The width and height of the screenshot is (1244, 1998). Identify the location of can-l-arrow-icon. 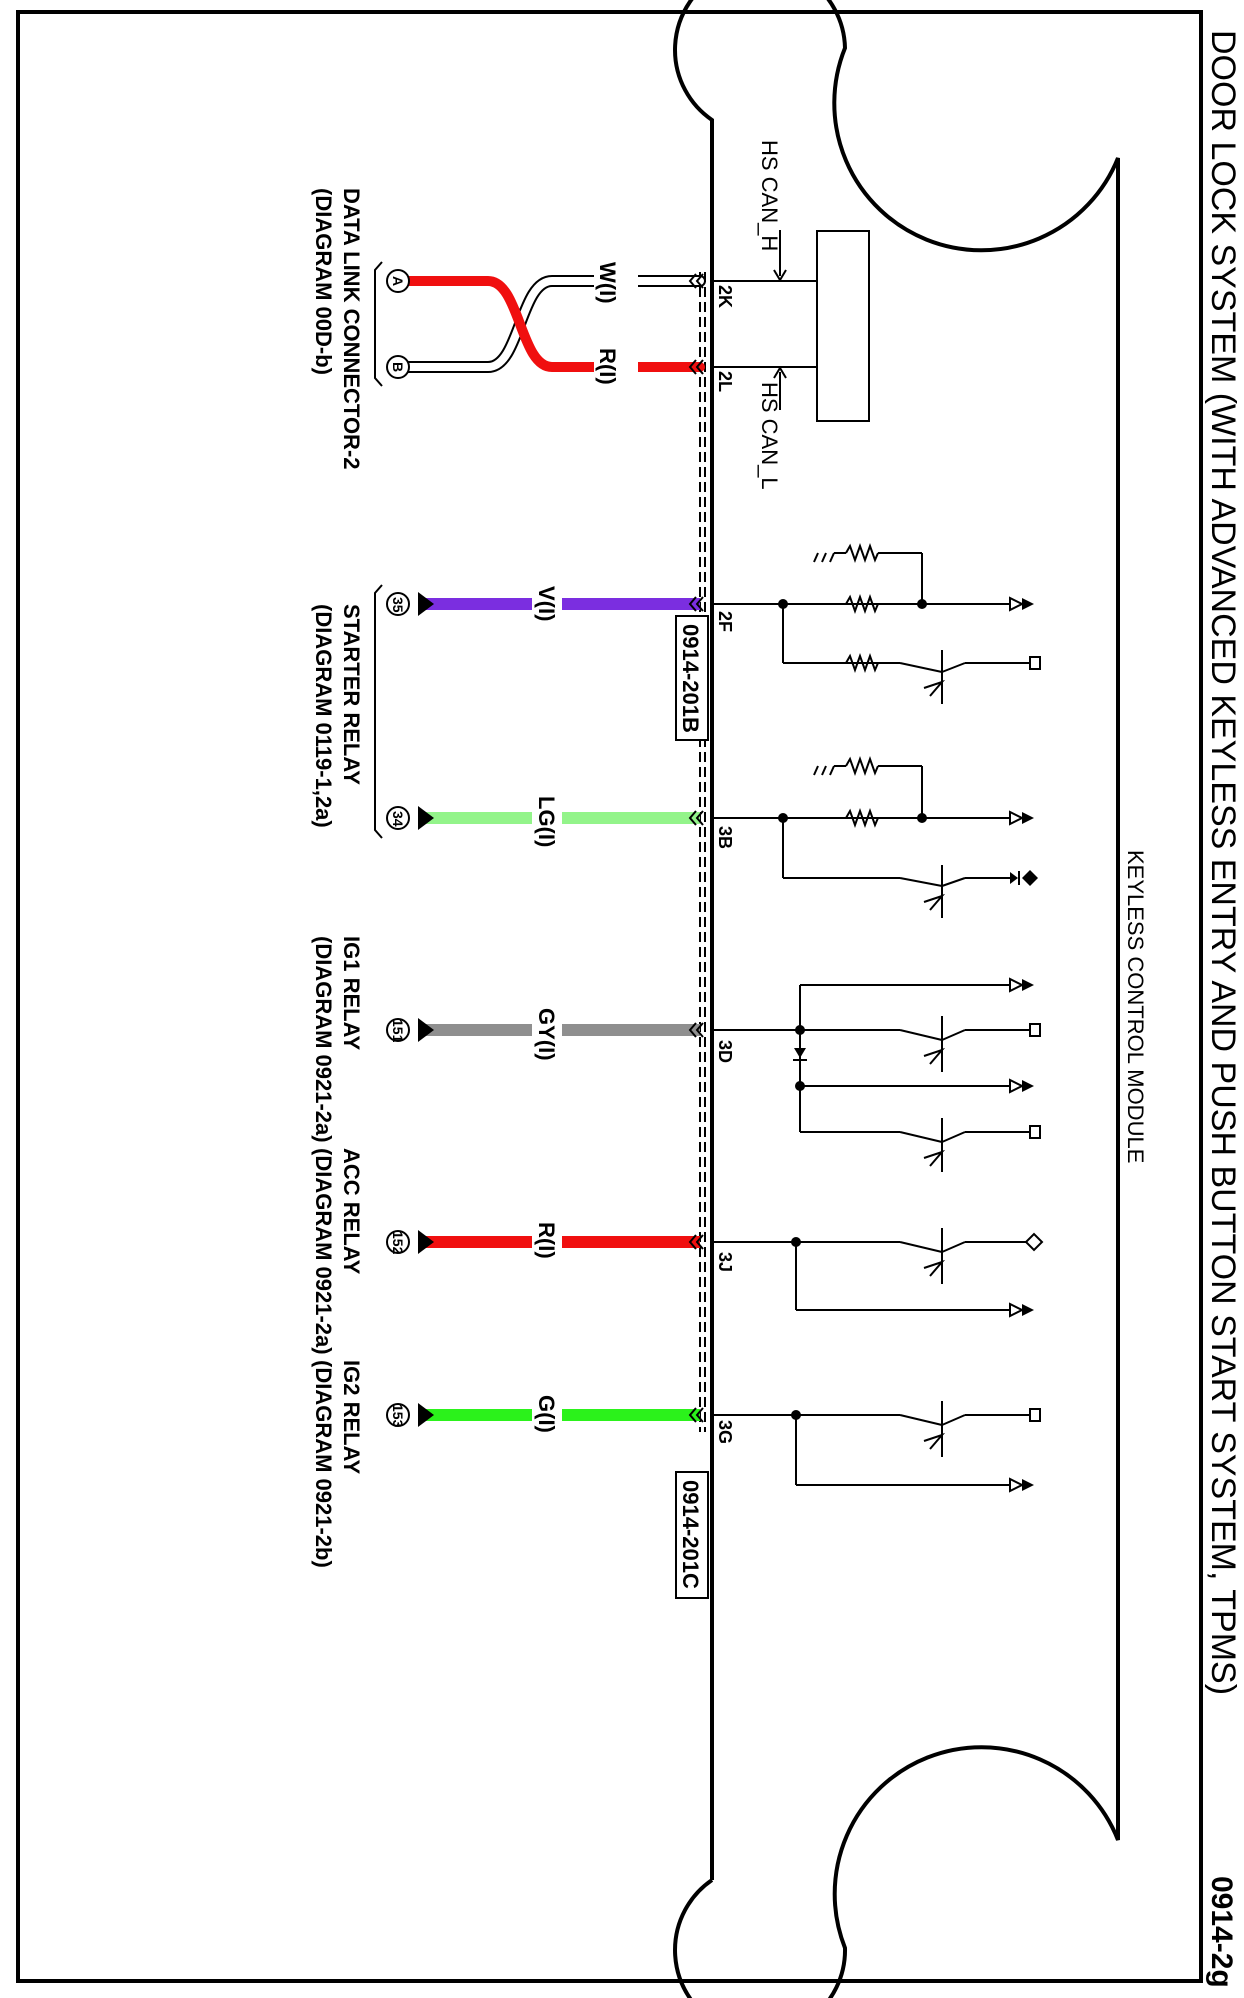
(780, 372).